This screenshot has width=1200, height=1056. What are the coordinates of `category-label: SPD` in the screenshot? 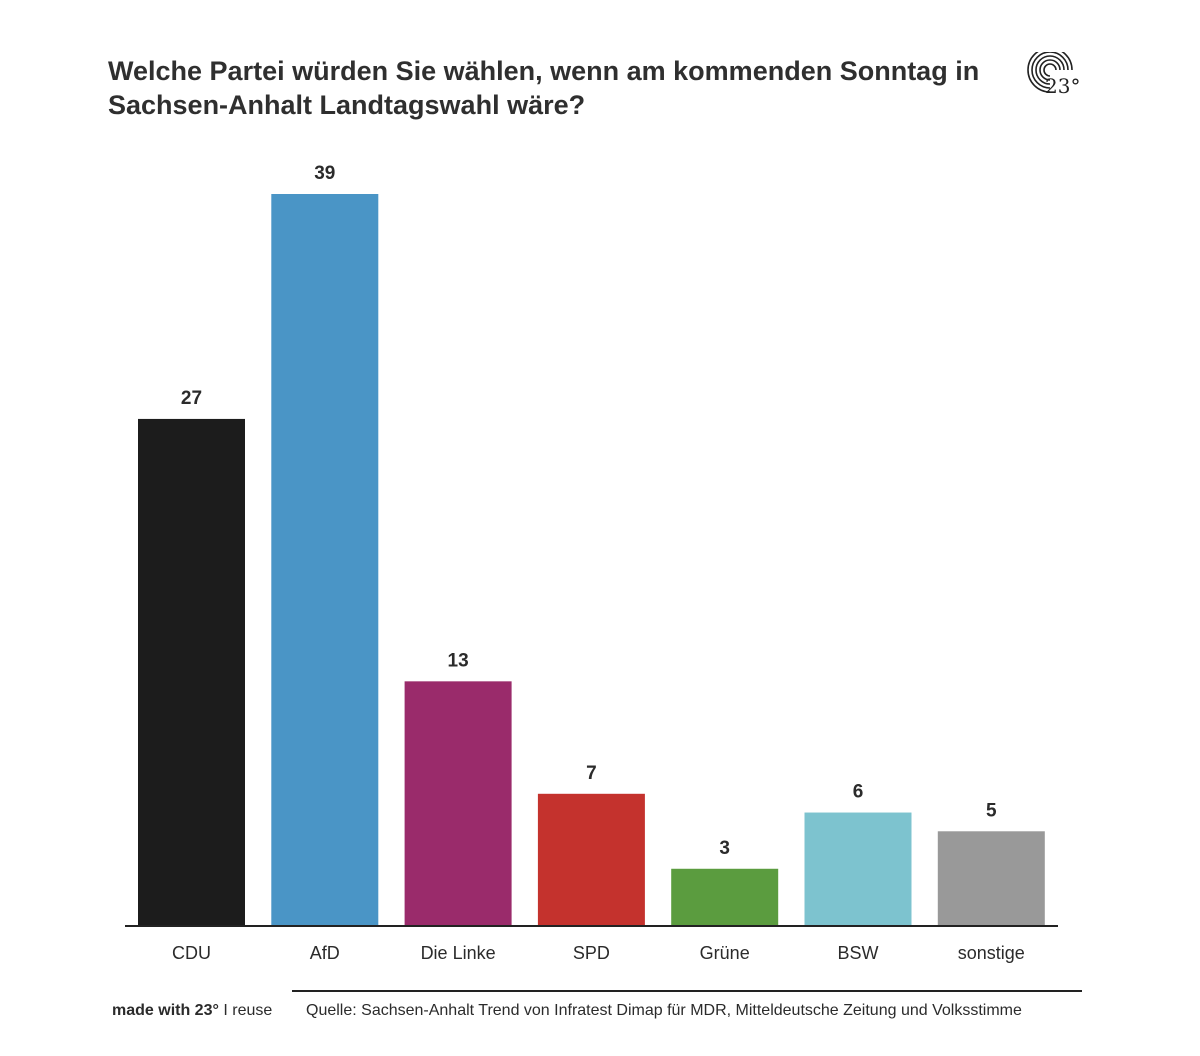 It's located at (591, 953).